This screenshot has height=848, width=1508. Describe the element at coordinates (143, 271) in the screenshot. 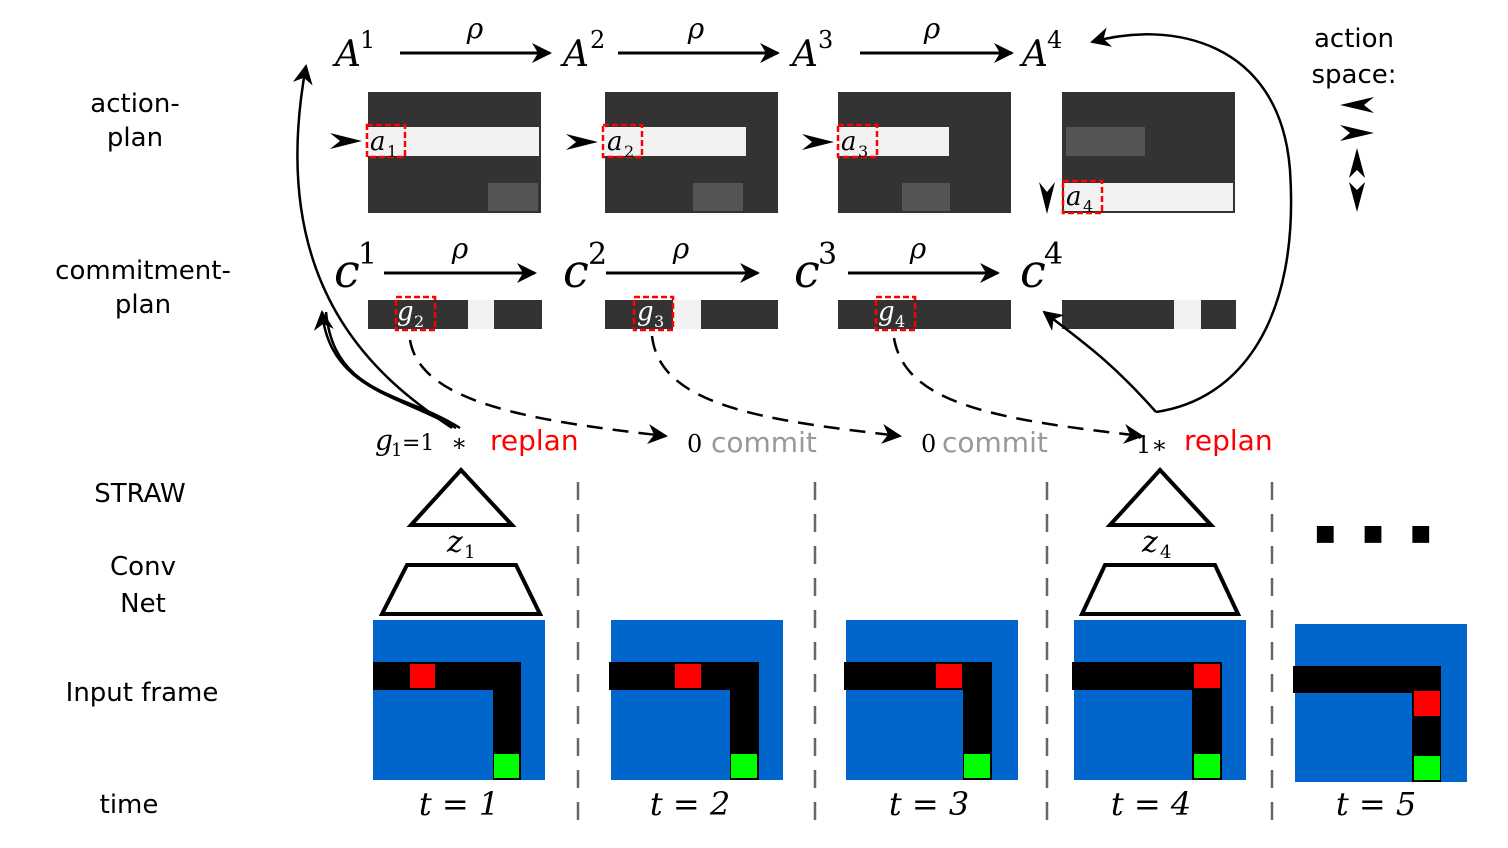

I see `svg-text: commitment-` at that location.